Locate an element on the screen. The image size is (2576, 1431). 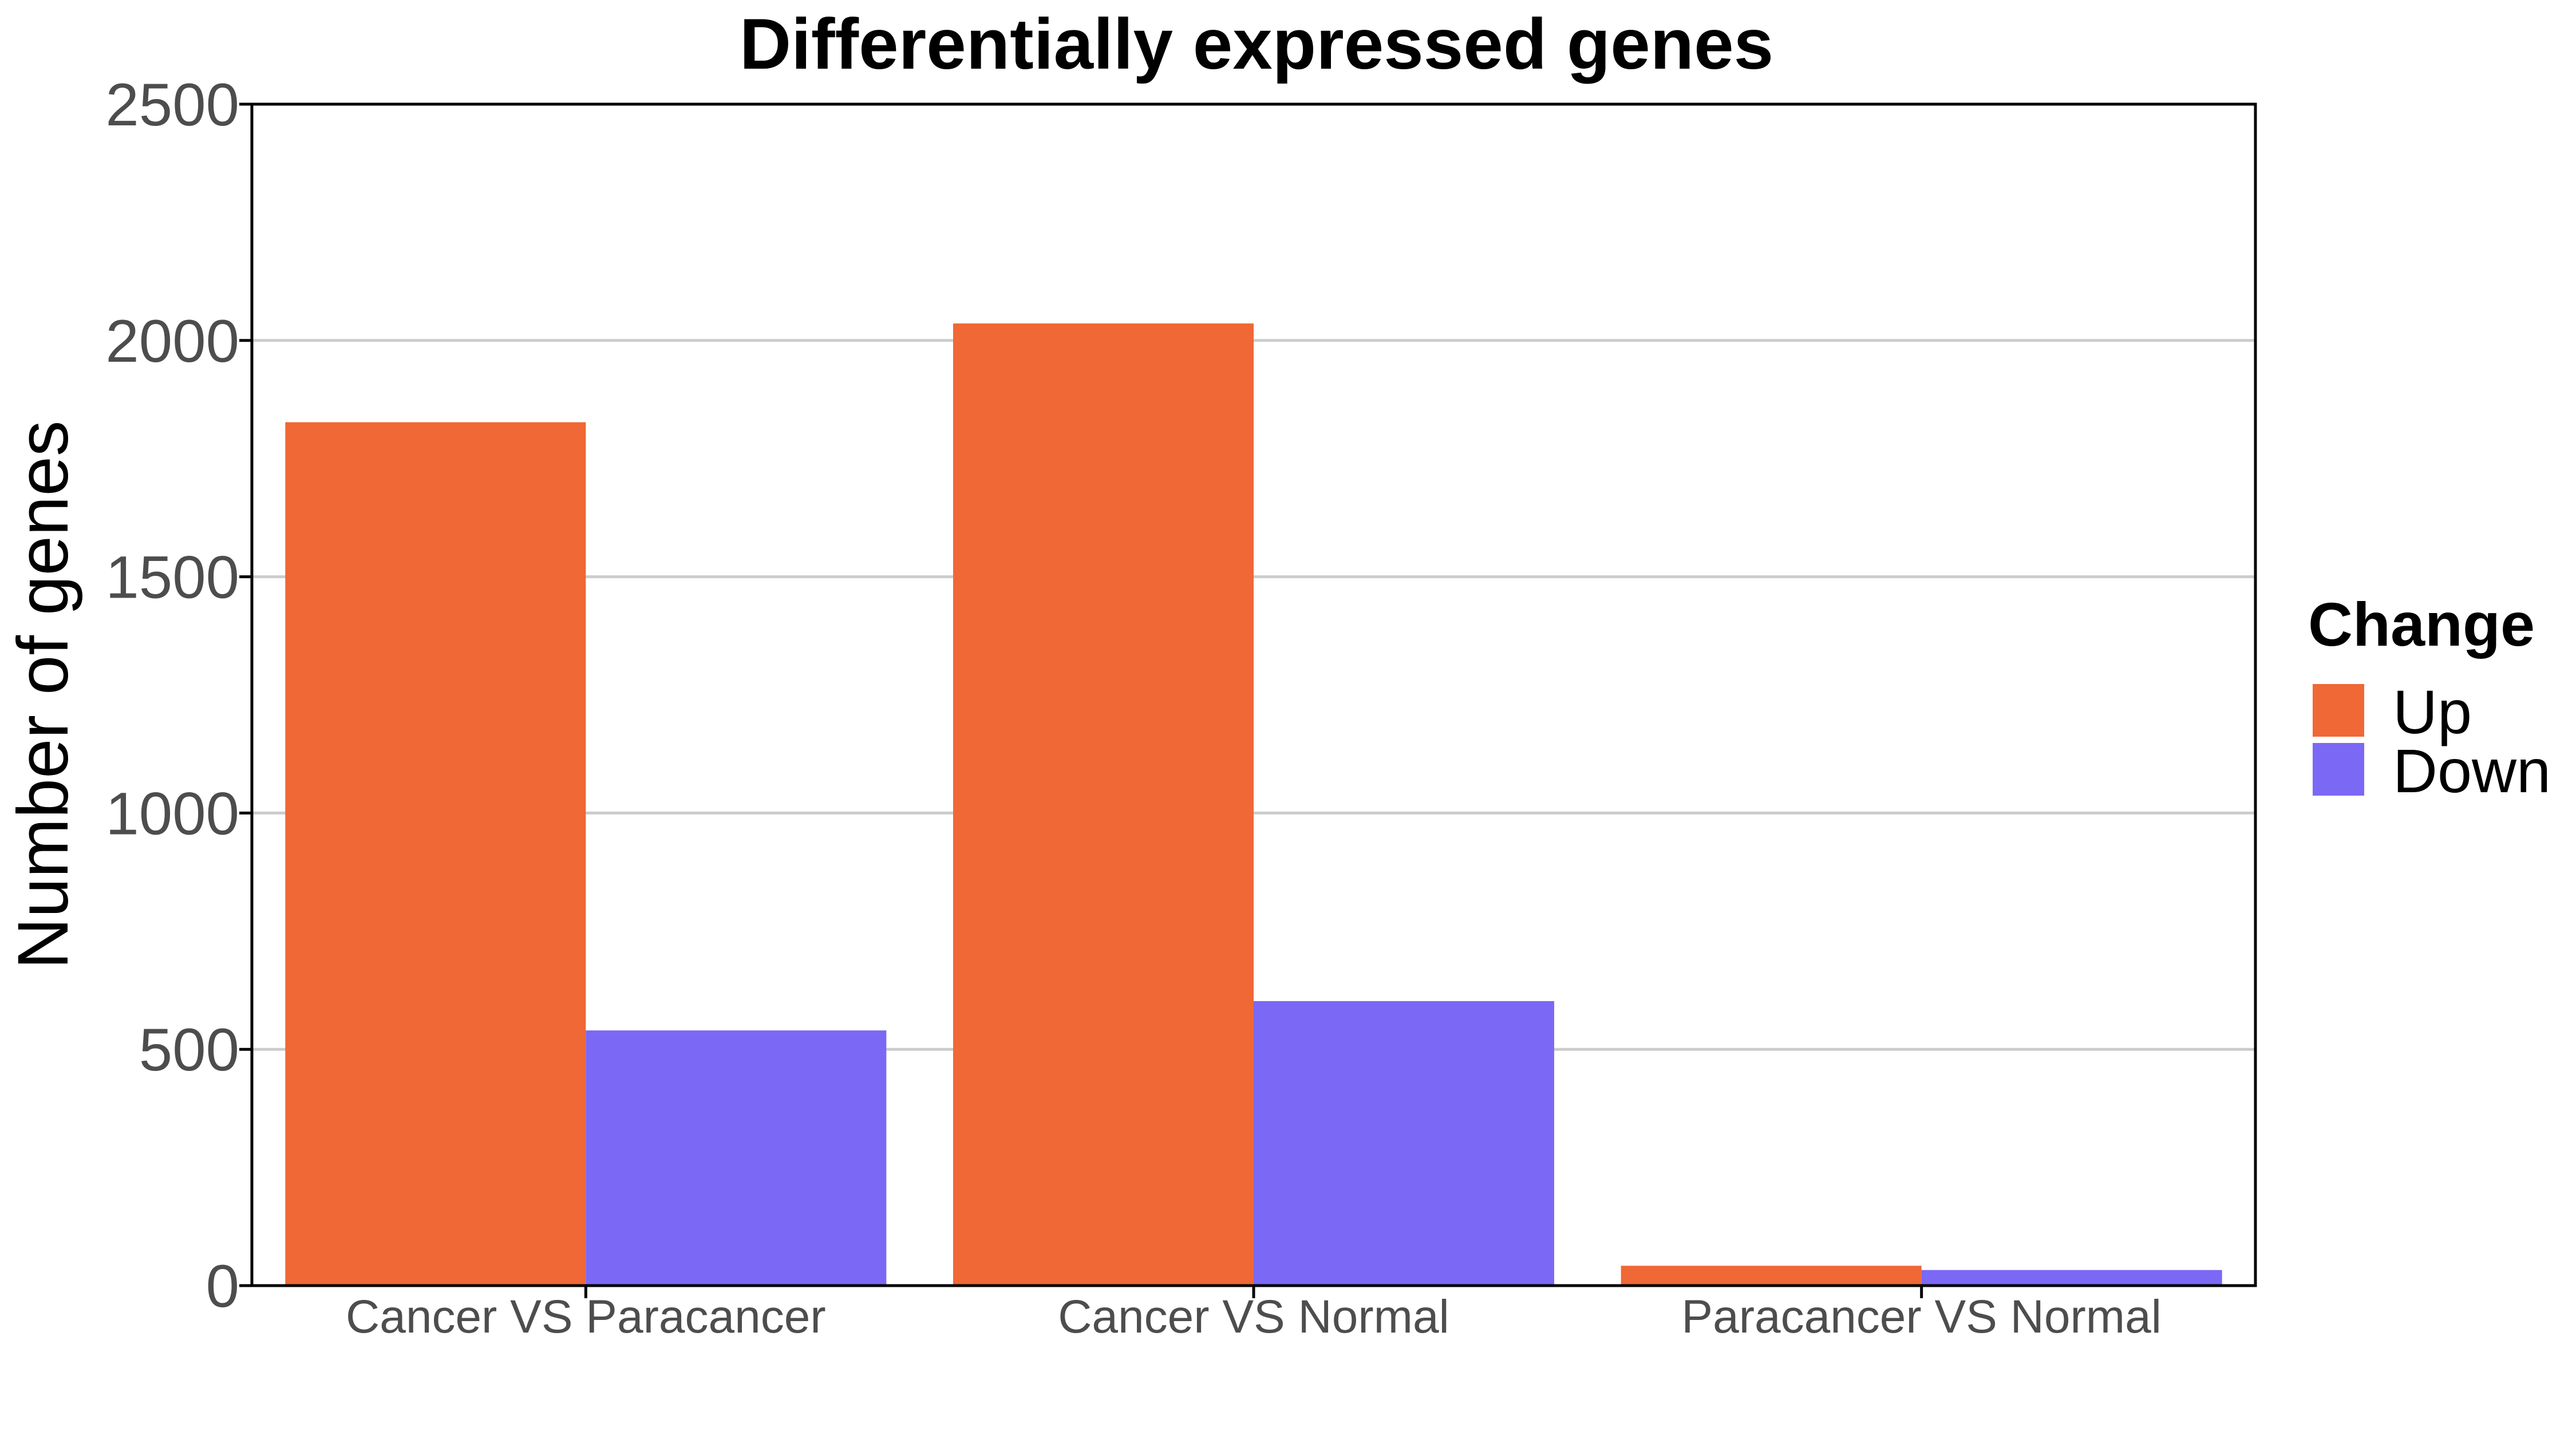
x-tick-label: Cancer VS Normal is located at coordinates (1253, 1317).